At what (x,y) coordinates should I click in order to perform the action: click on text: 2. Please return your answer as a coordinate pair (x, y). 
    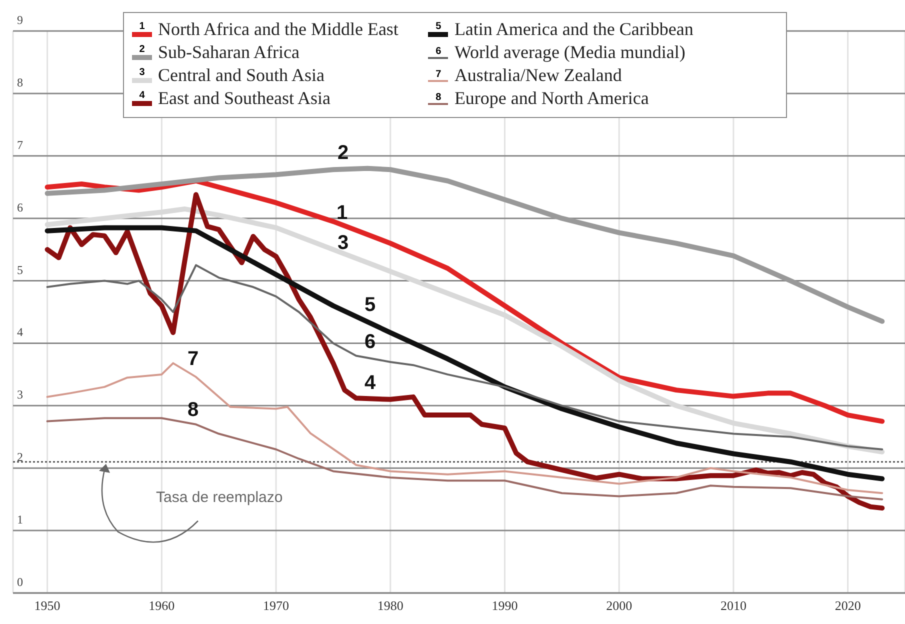
    Looking at the image, I should click on (142, 49).